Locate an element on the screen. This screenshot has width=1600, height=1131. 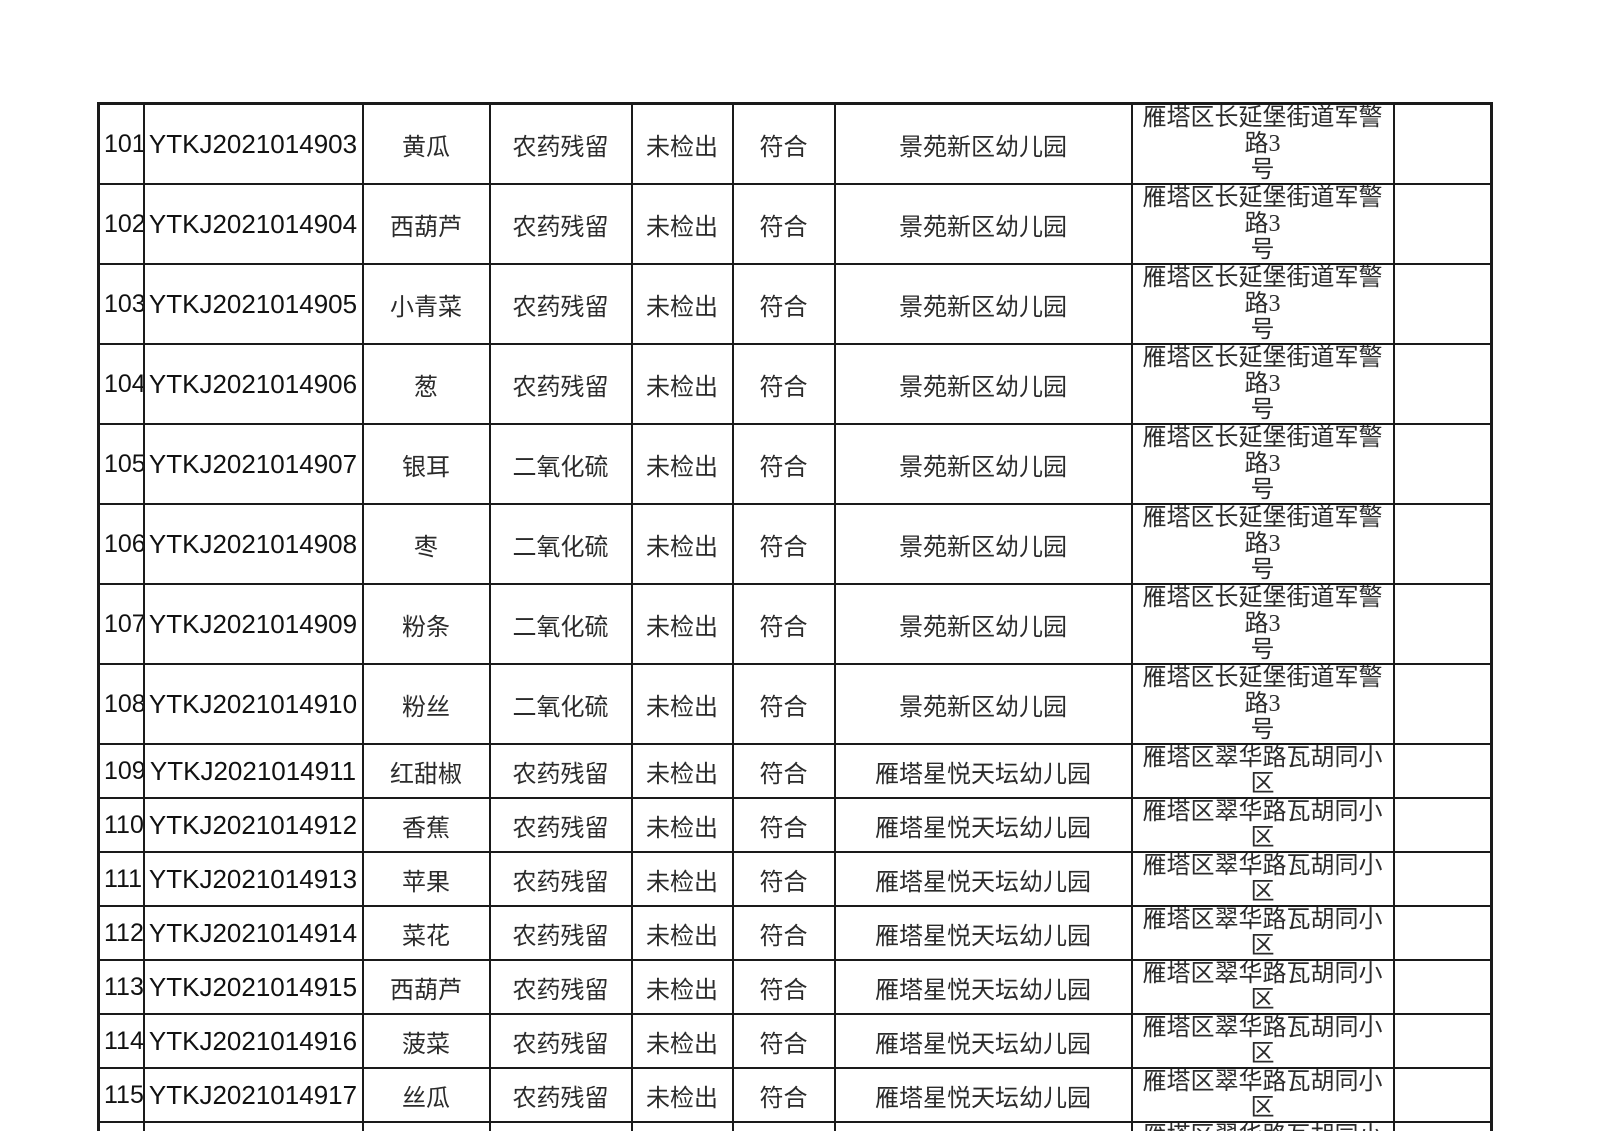
cell-sample-name: 香蕉 is located at coordinates (426, 825).